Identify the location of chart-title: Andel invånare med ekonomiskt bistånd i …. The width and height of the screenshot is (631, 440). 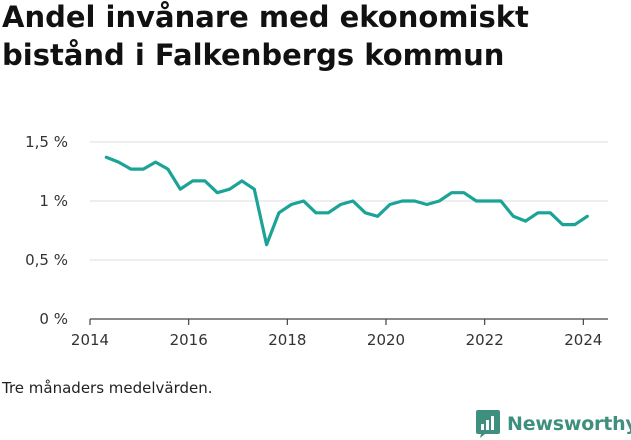
(265, 36).